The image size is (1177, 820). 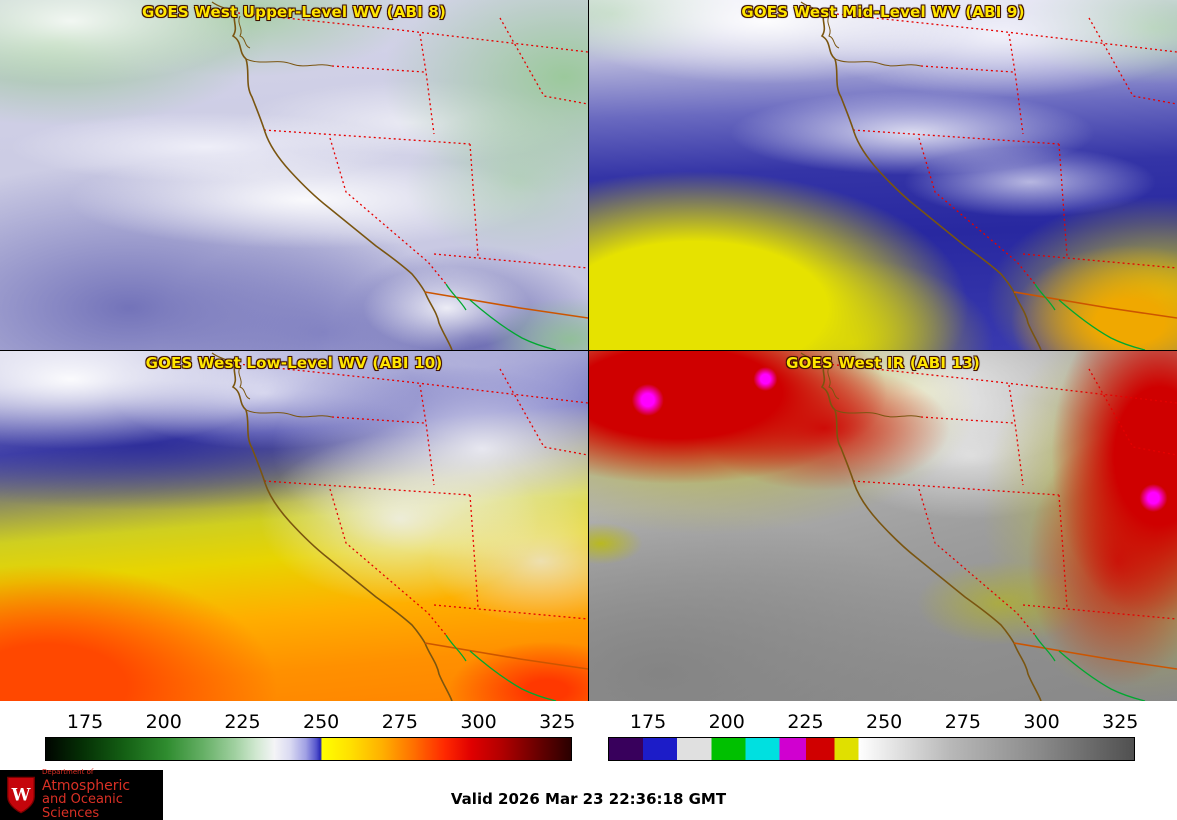 I want to click on ir-colorbar-gradient, so click(x=871, y=749).